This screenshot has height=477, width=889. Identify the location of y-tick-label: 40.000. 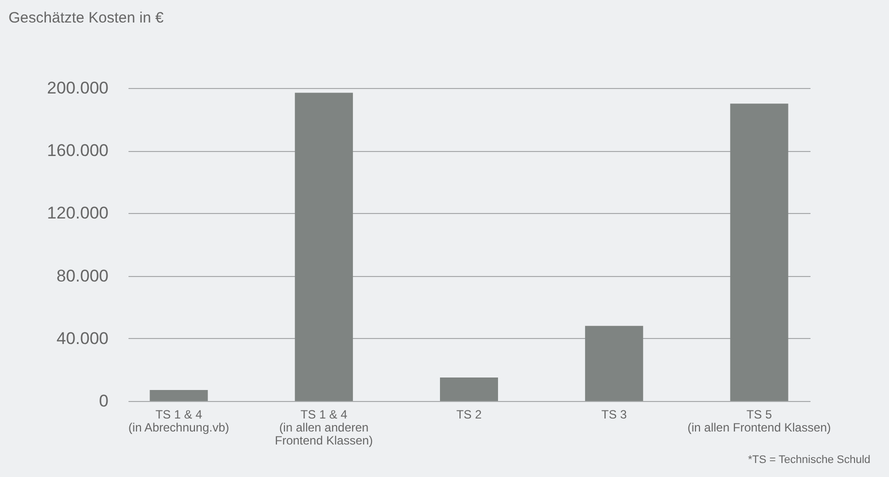
(82, 338).